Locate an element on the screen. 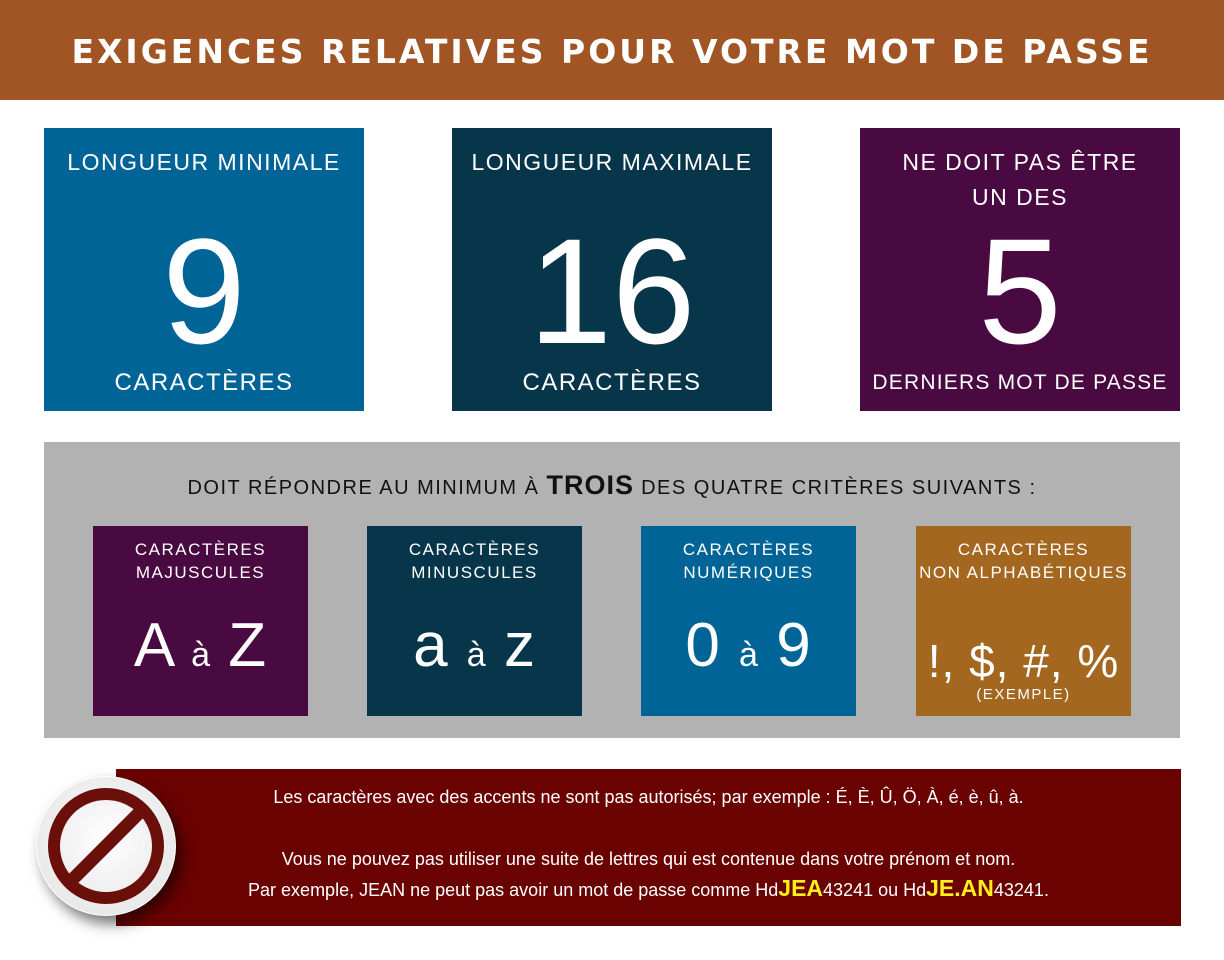  criteria-heading-end: DES QUATRE CRITÈRES SUIVANTS : is located at coordinates (835, 488).